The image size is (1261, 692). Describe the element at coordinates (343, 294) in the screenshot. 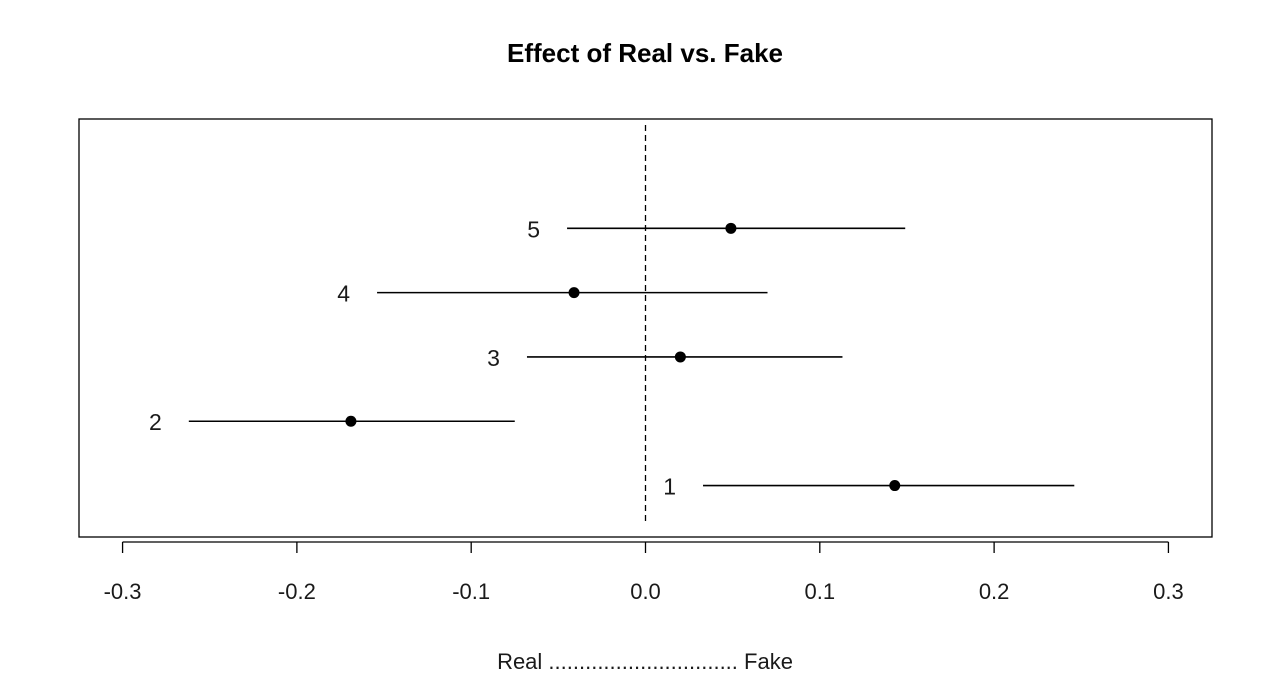

I see `point-label-4: 4` at that location.